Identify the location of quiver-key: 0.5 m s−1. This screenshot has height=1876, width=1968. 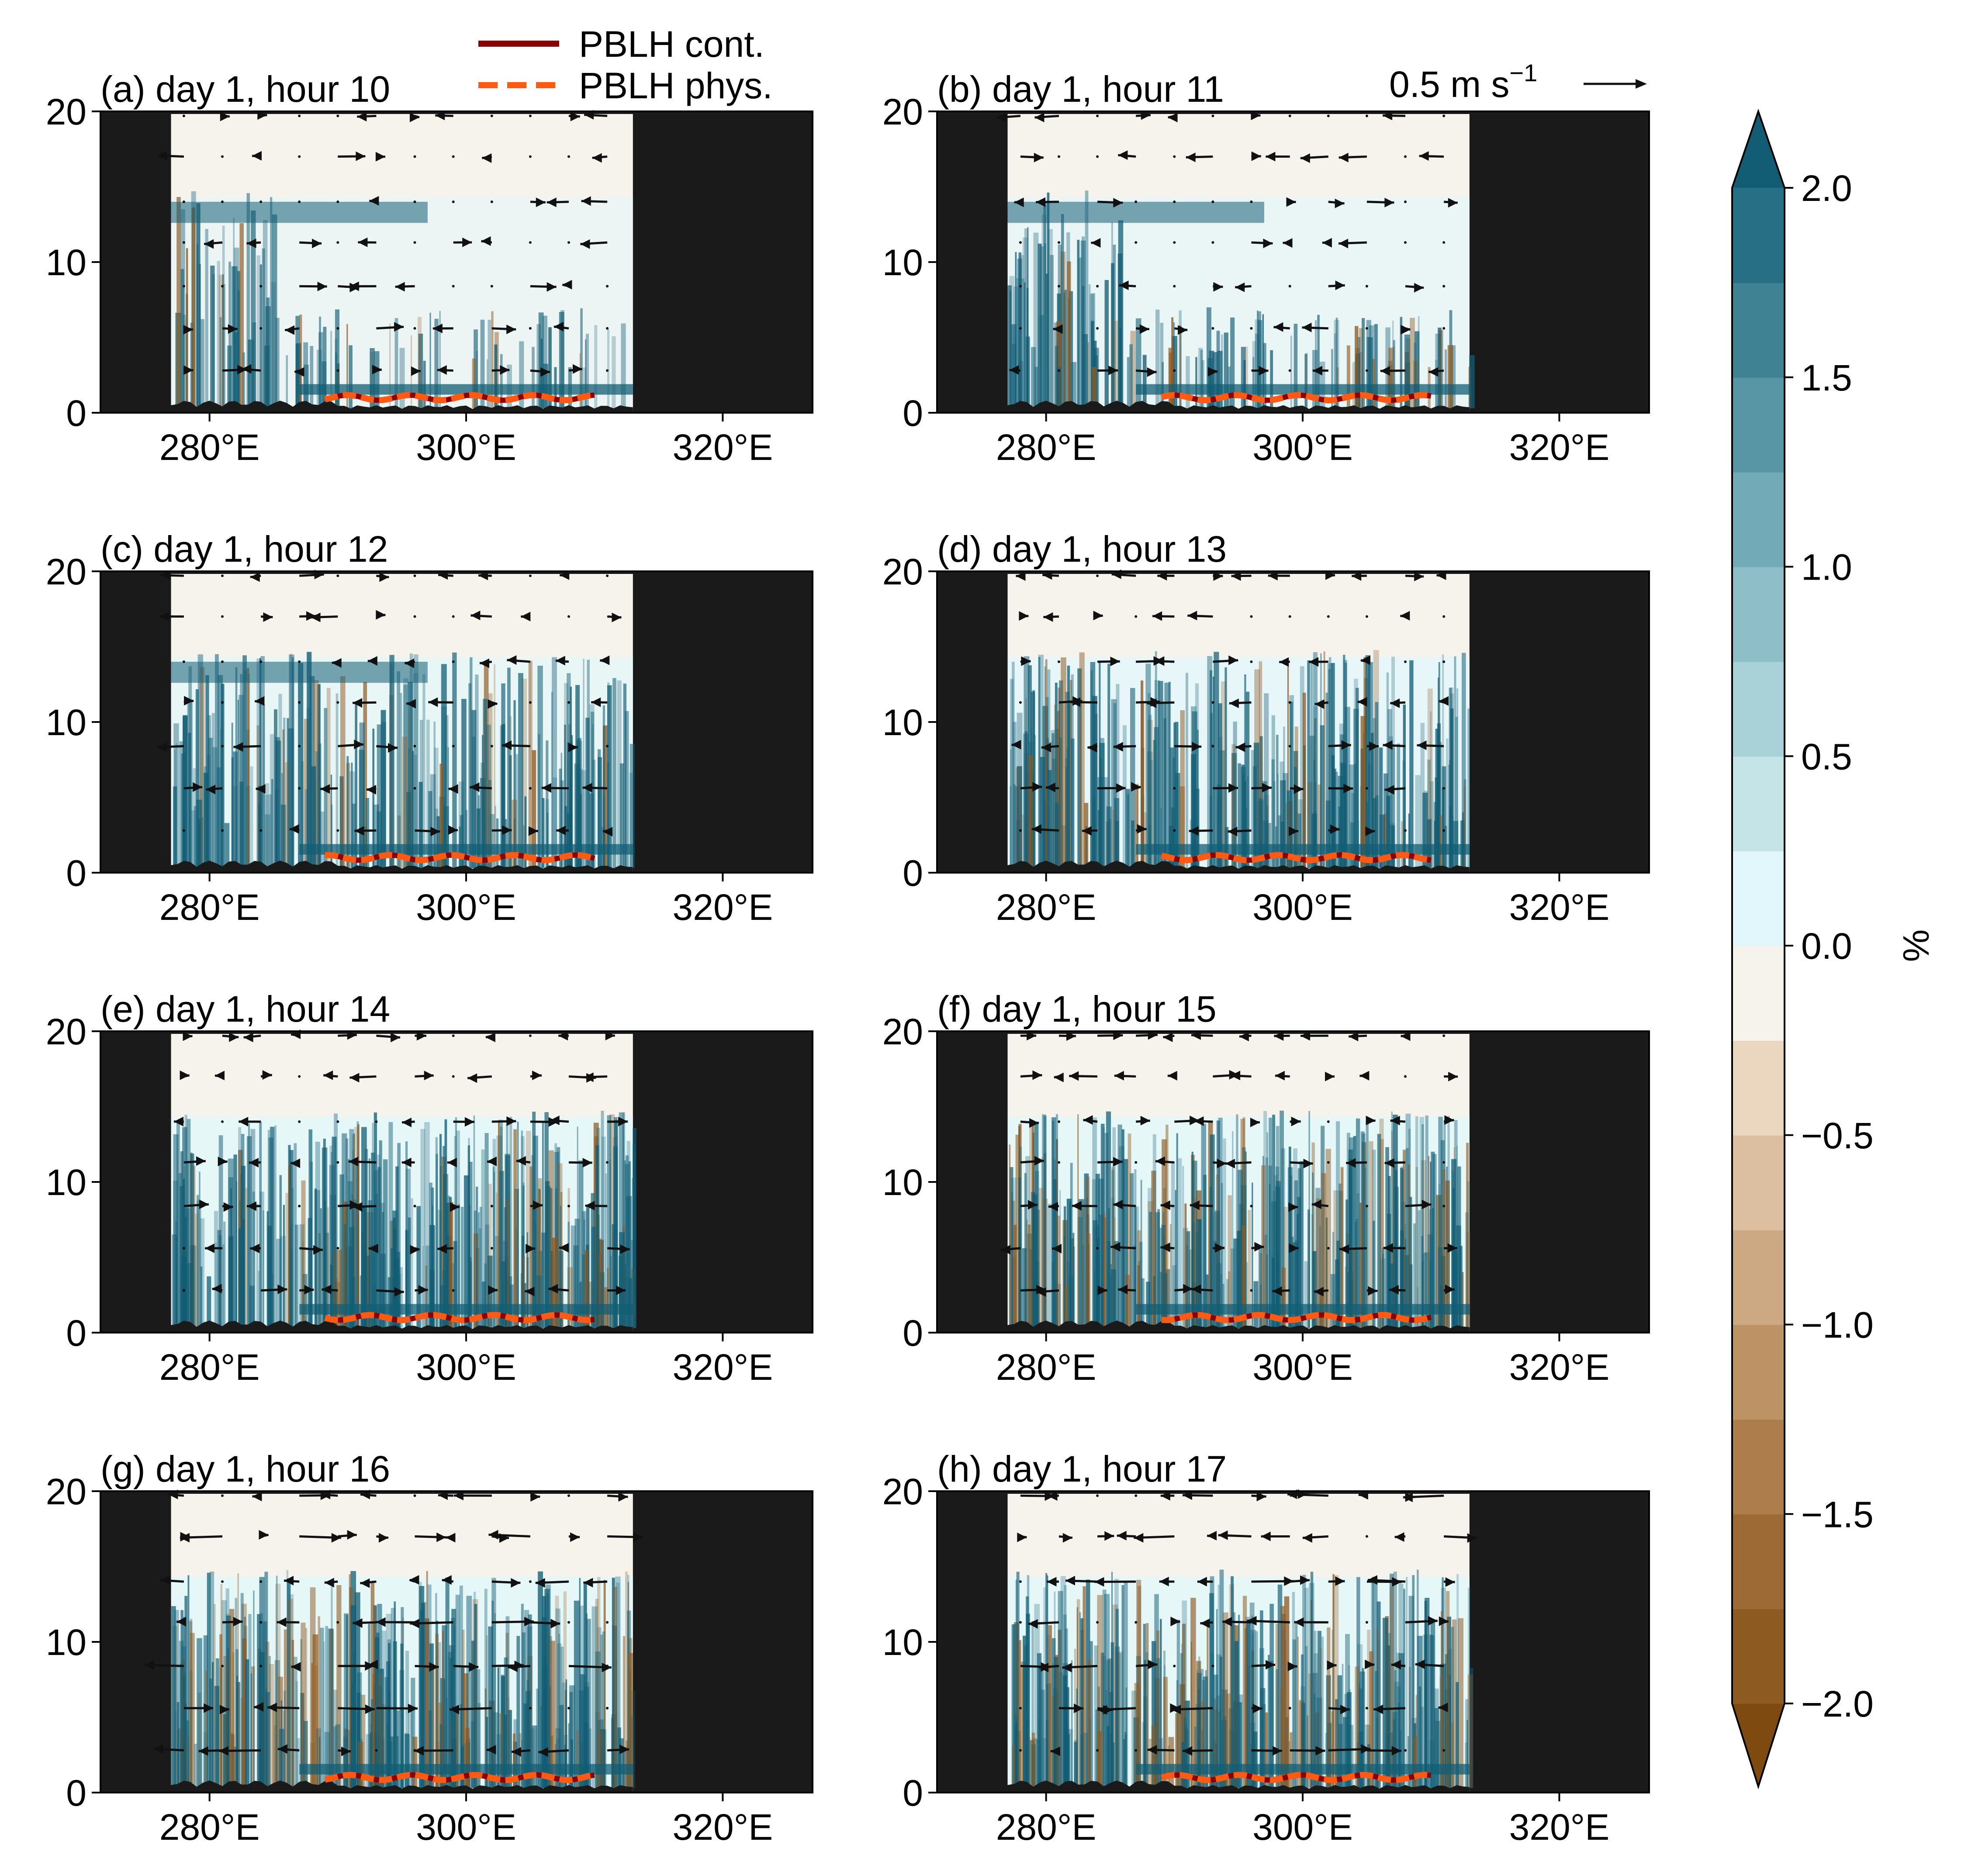
(1518, 82).